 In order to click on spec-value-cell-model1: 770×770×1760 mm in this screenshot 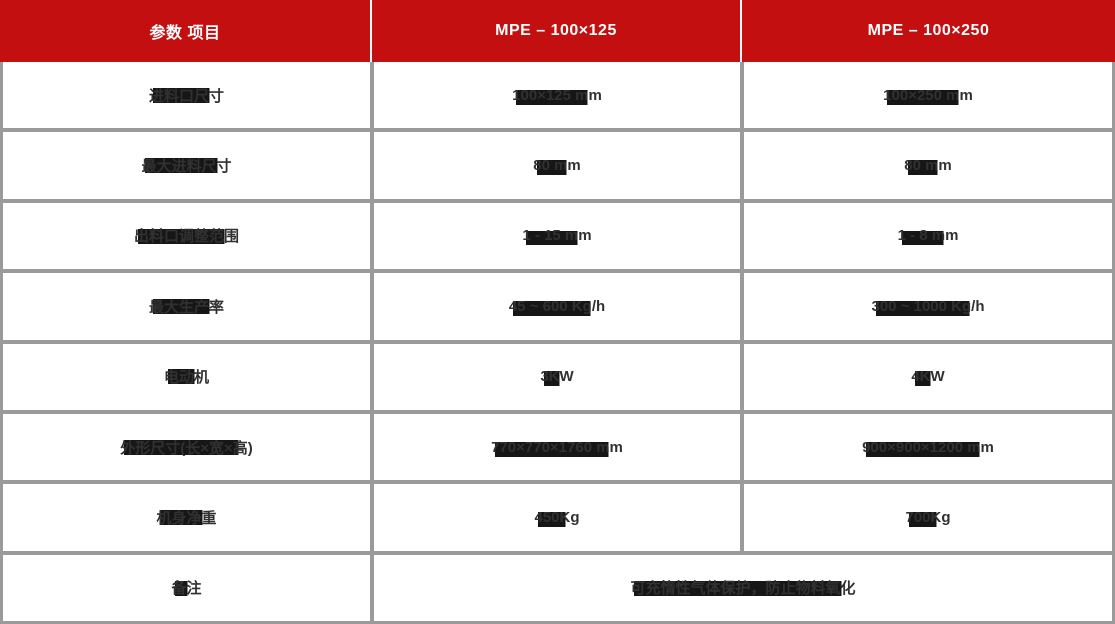, I will do `click(555, 447)`.